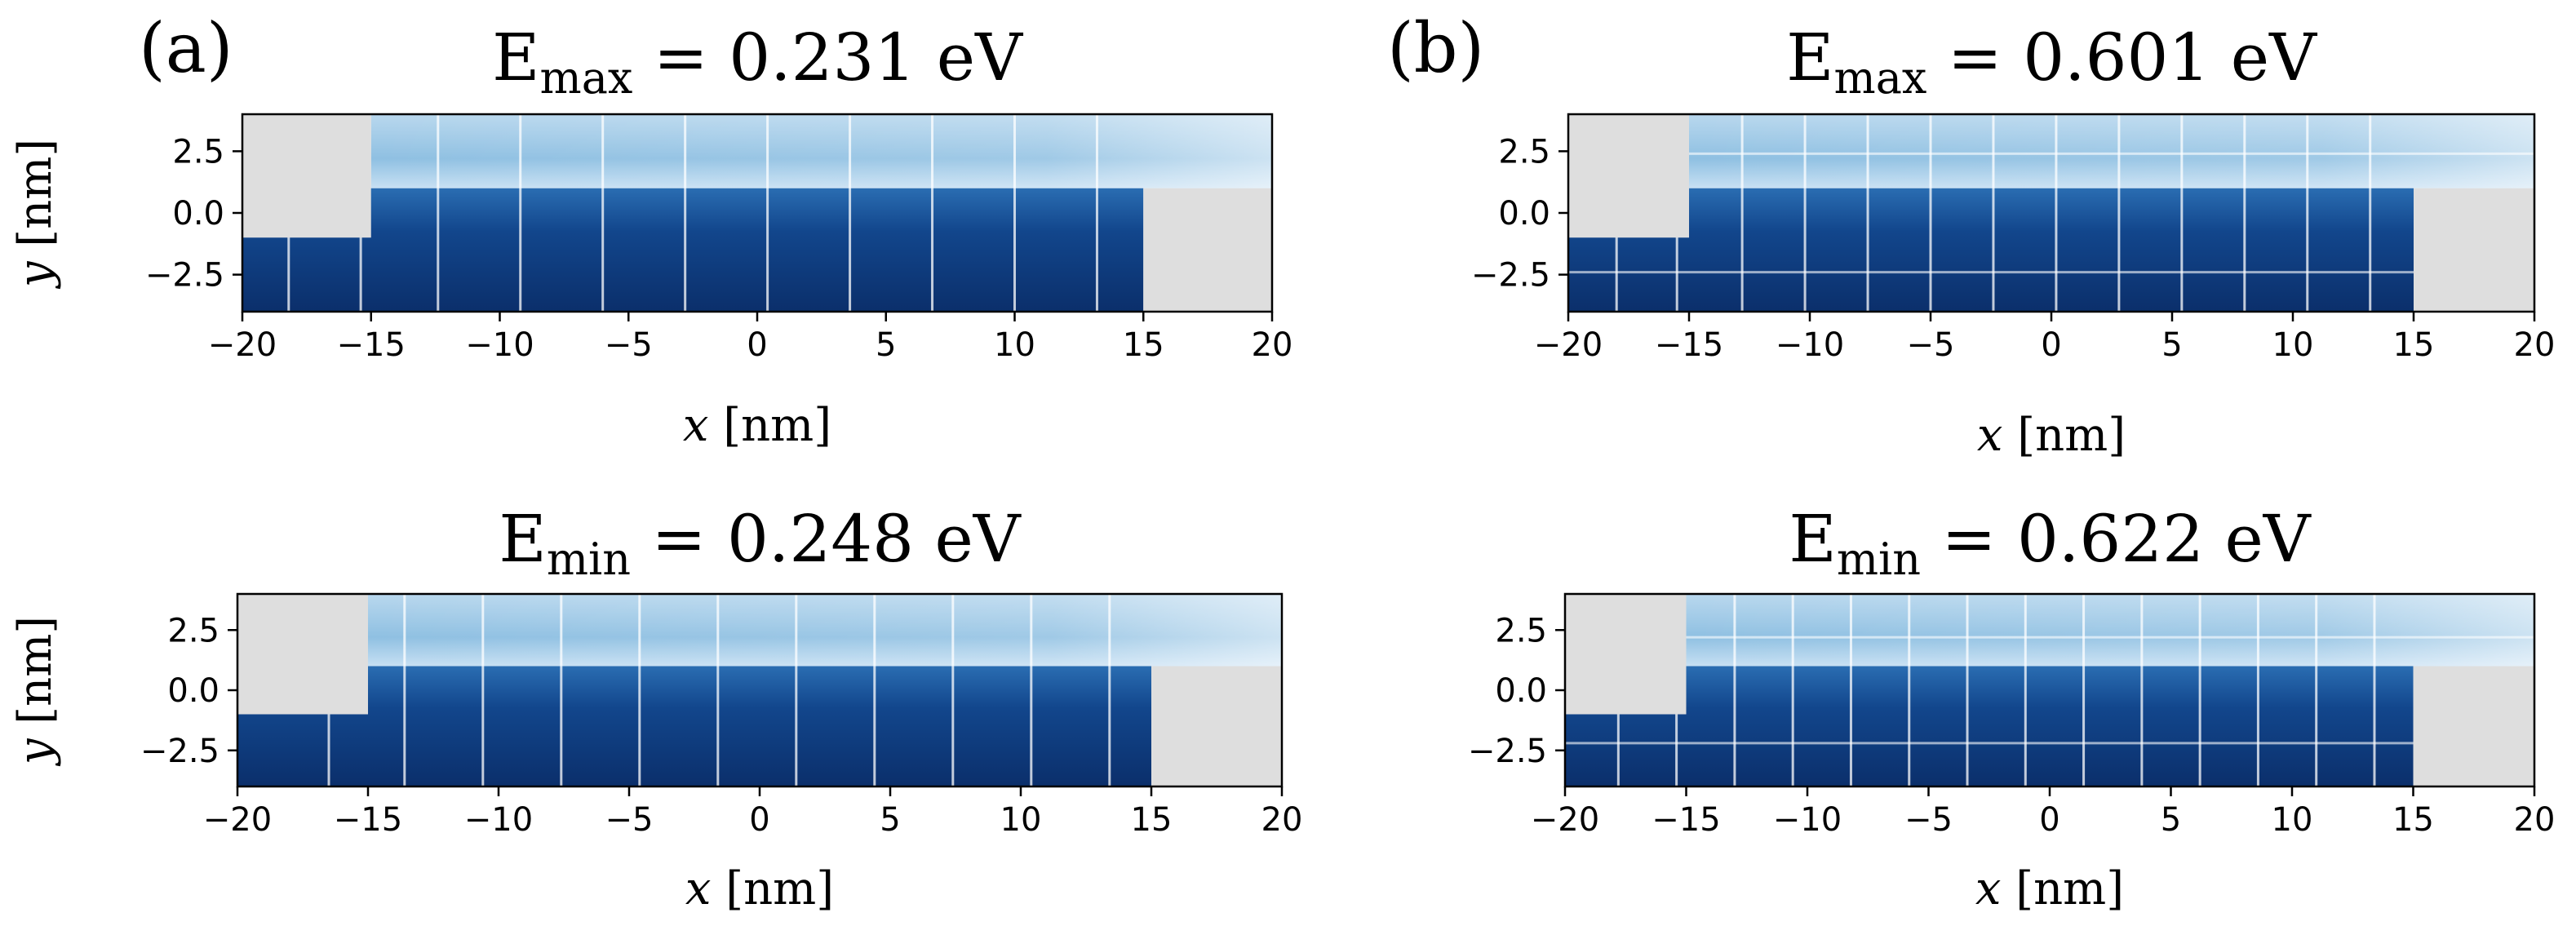 The image size is (2576, 926). Describe the element at coordinates (186, 48) in the screenshot. I see `panel-label-a: (a)` at that location.